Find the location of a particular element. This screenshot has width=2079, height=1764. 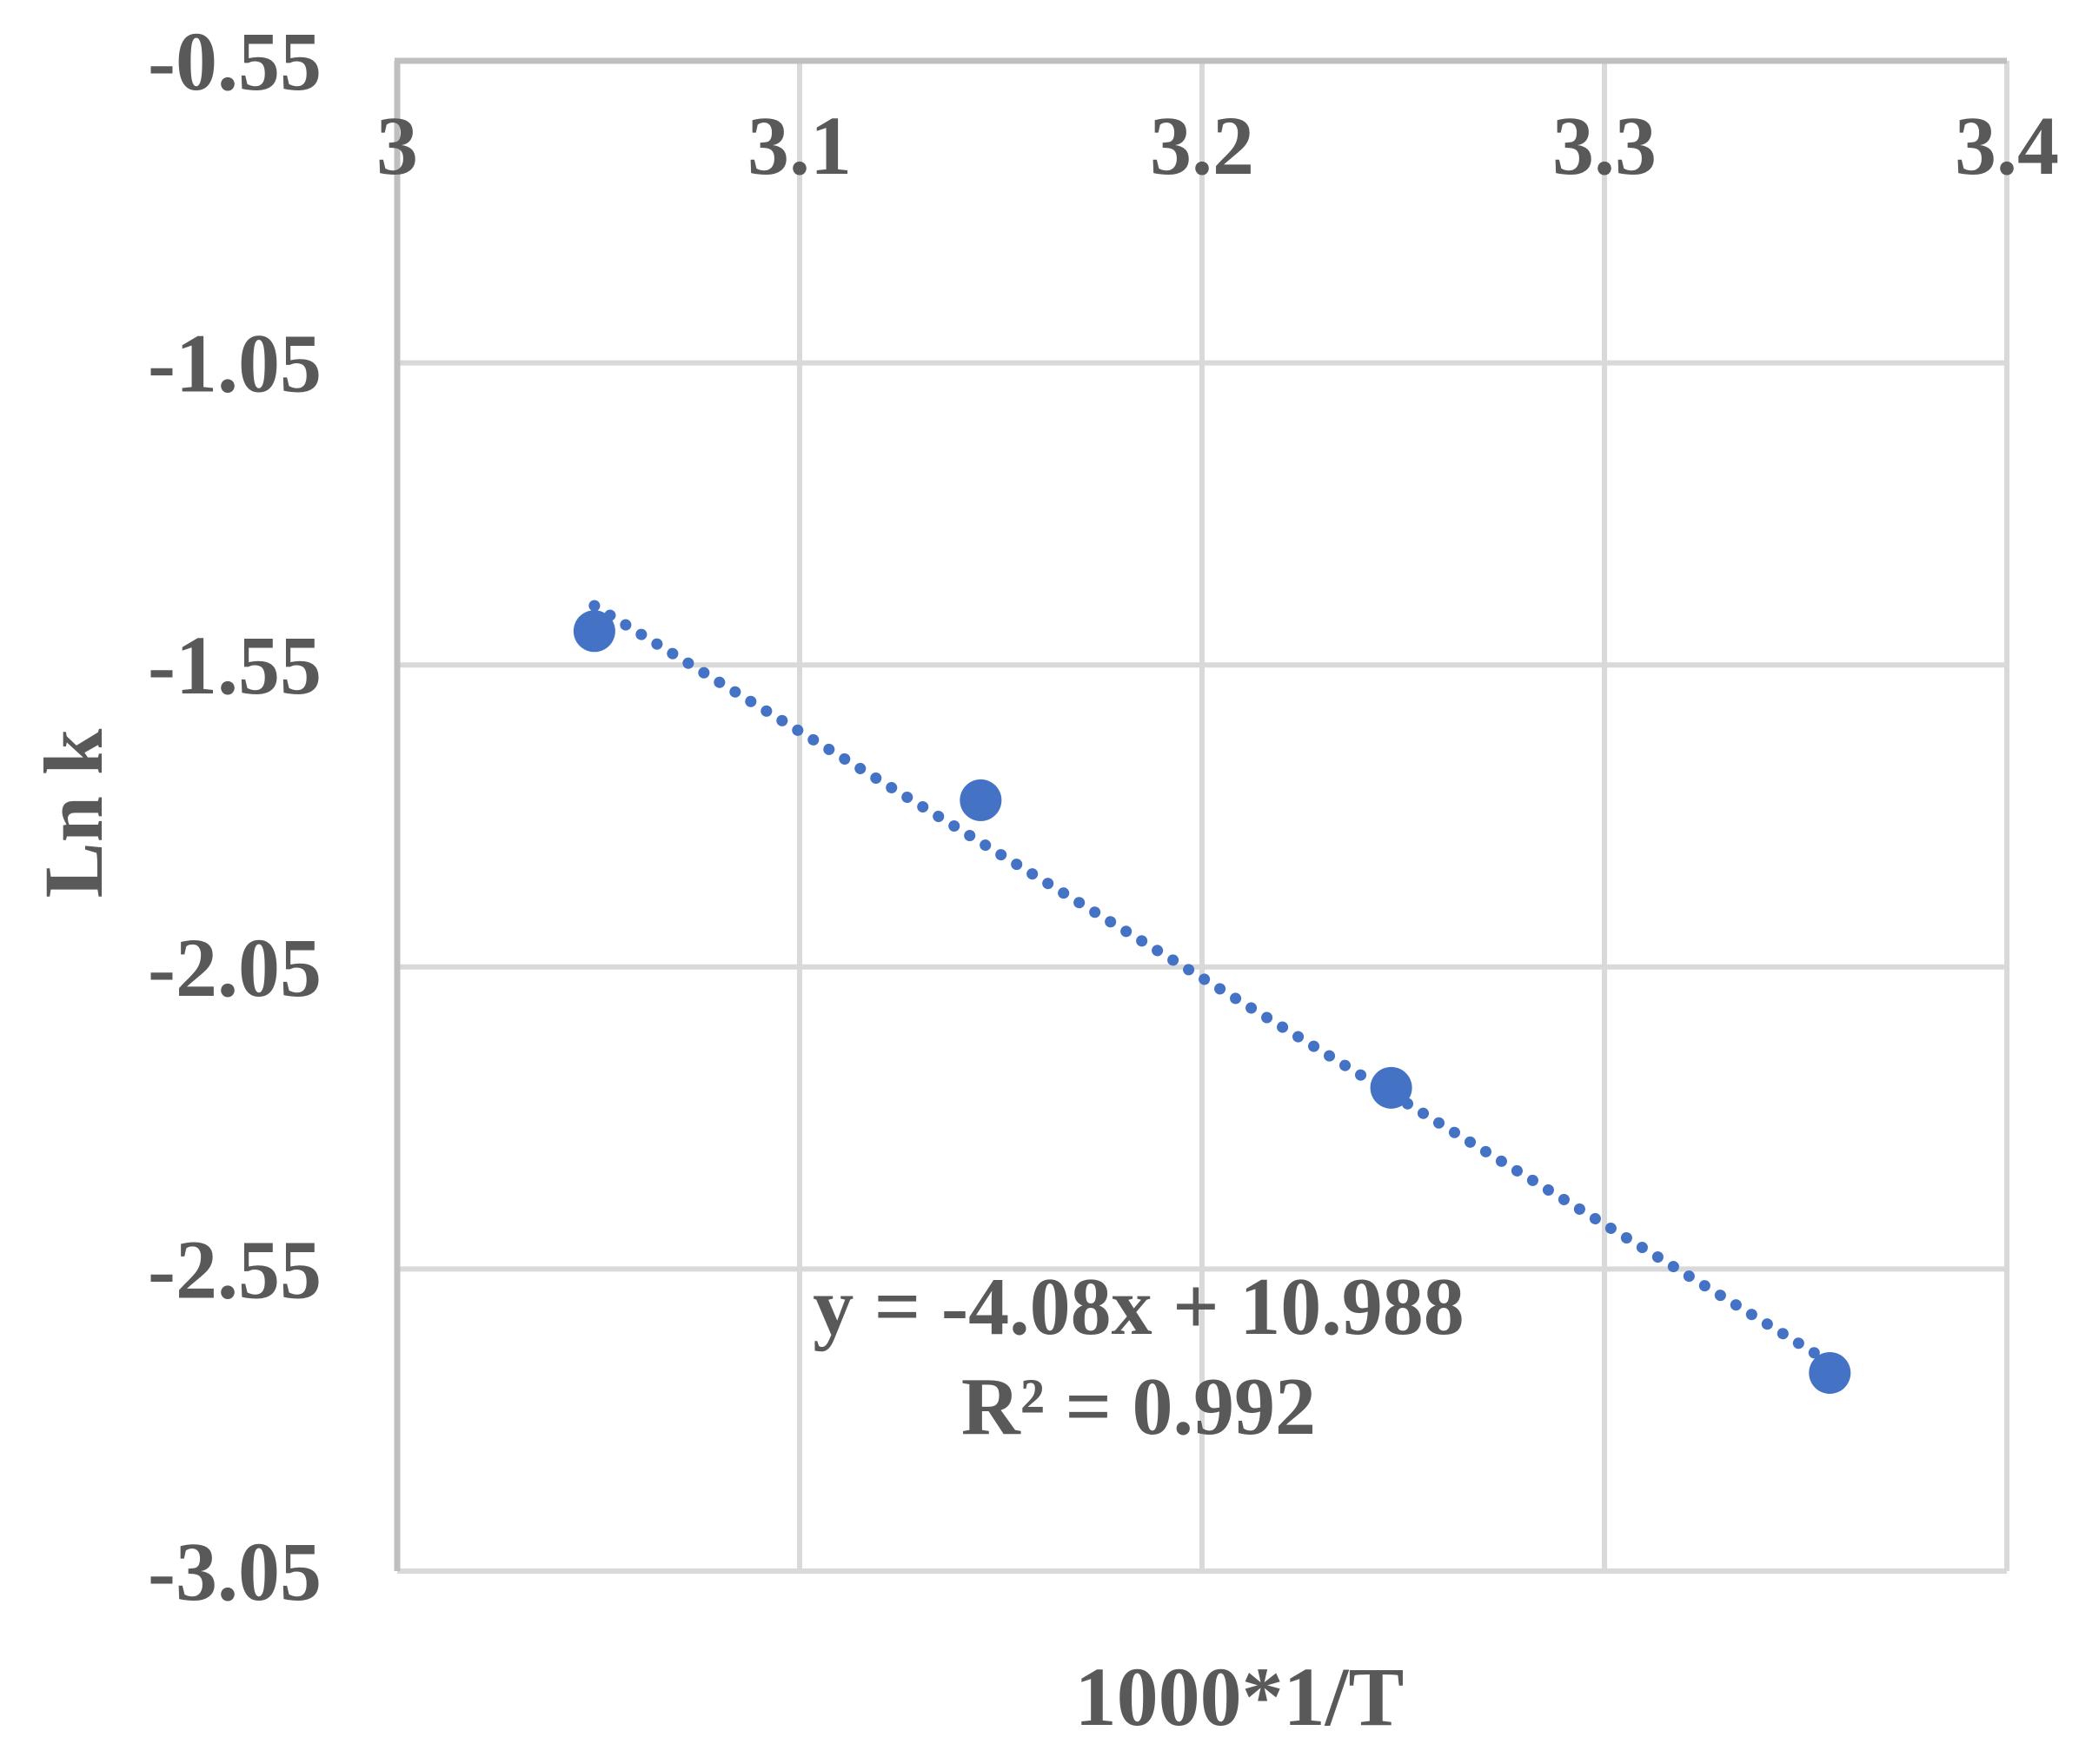

x-axis-tick-labels: 3 3.1 3.2 3.3 3.4 is located at coordinates (1217, 145).